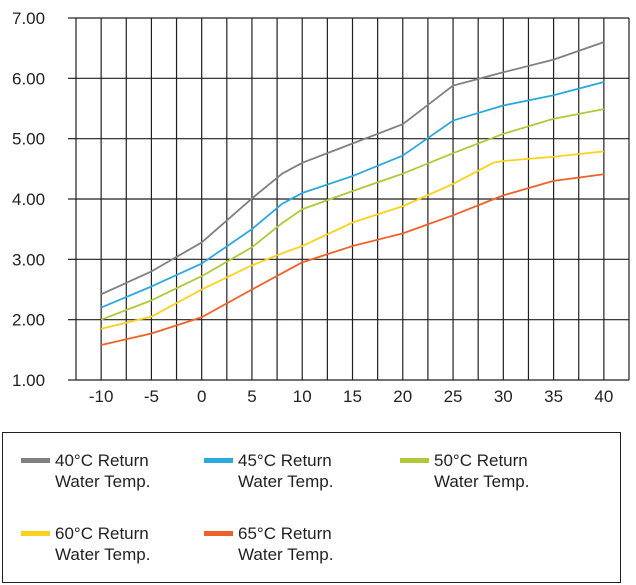 The width and height of the screenshot is (636, 585). I want to click on y-tick-label: 4.00, so click(28, 199).